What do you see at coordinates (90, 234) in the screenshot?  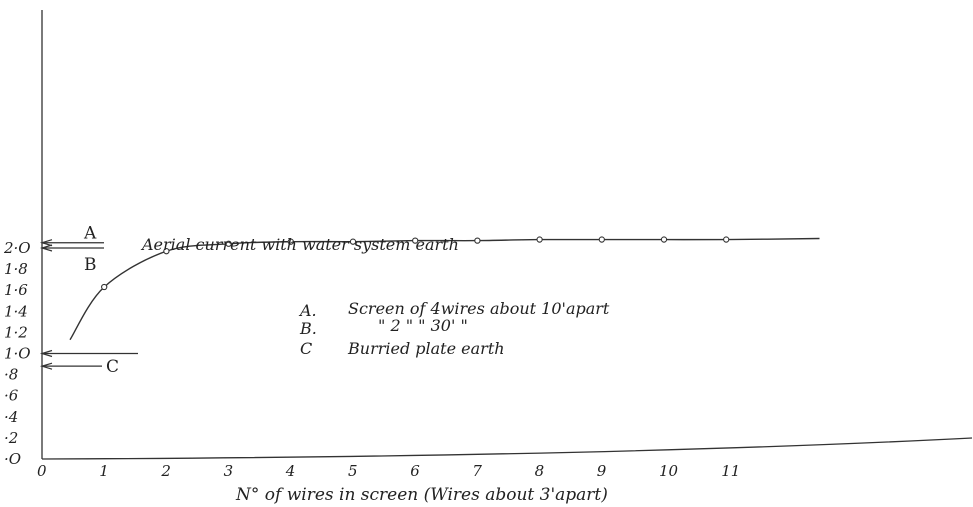 I see `marker-a: A` at bounding box center [90, 234].